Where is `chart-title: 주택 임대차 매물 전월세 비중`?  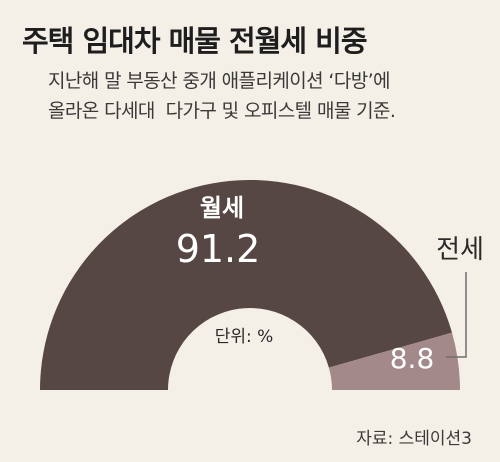
chart-title: 주택 임대차 매물 전월세 비중 is located at coordinates (195, 41).